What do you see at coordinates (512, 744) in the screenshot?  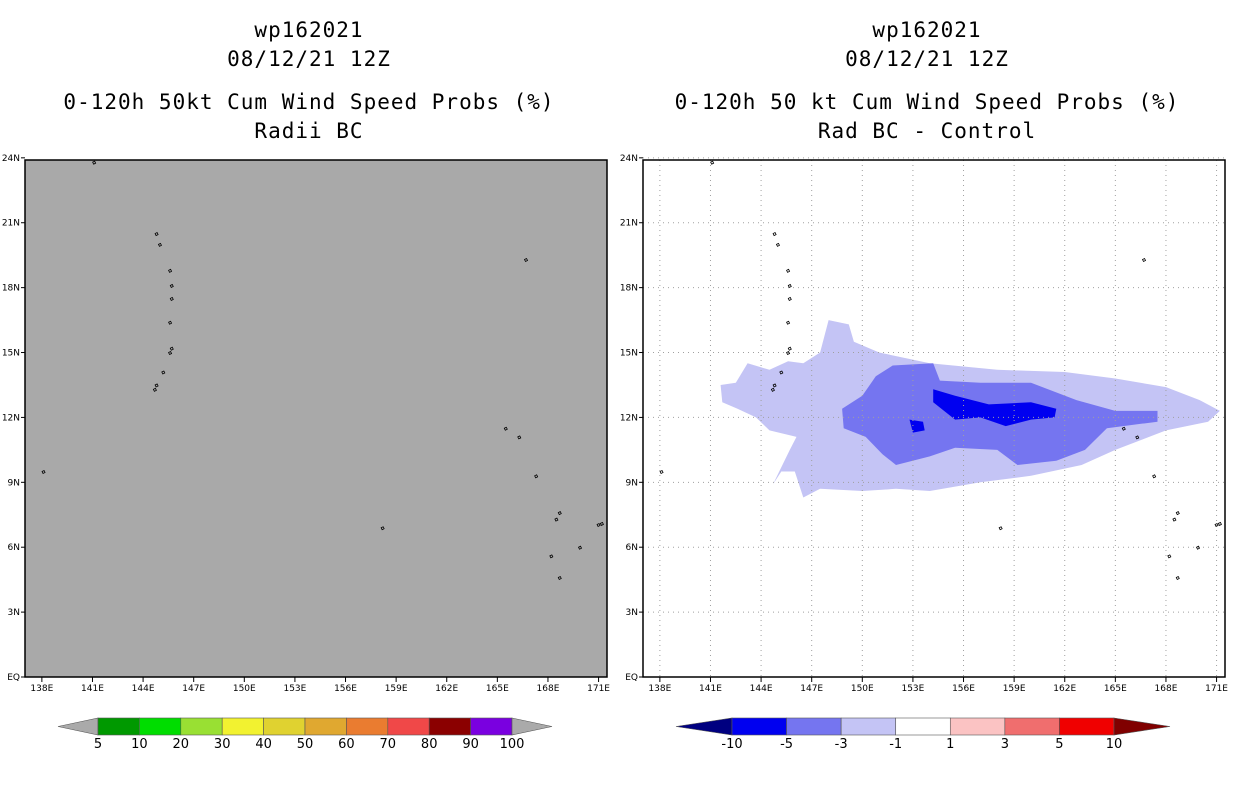 I see `colorbar-label: 100` at bounding box center [512, 744].